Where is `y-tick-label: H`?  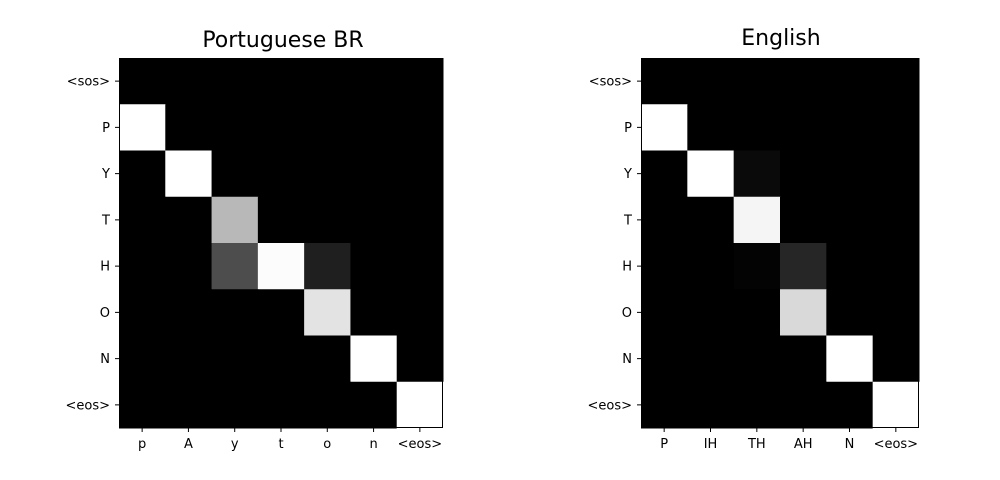 y-tick-label: H is located at coordinates (105, 267).